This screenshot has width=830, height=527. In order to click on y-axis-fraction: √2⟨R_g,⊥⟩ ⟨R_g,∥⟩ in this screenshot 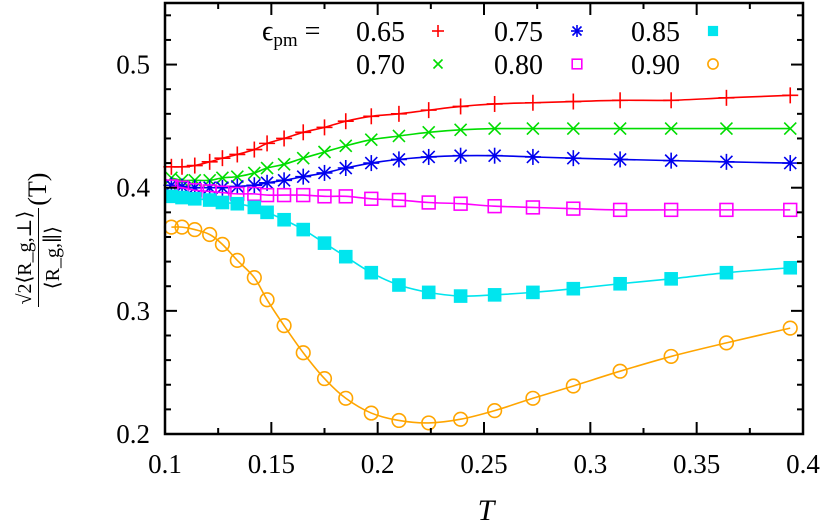, I will do `click(38, 257)`.